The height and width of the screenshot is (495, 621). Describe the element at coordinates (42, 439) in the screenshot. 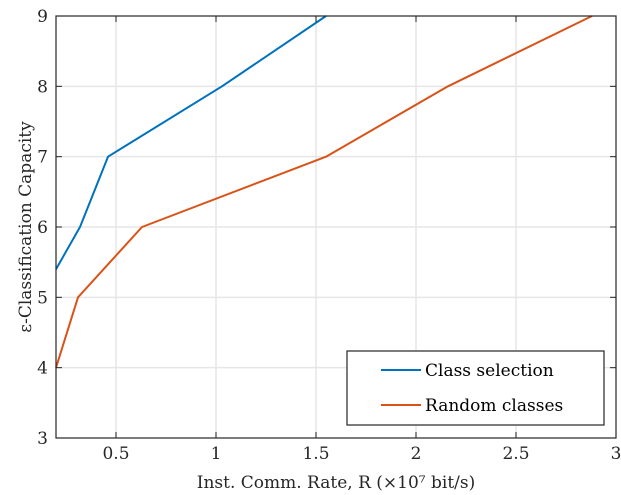

I see `y-tick-label: 3` at that location.